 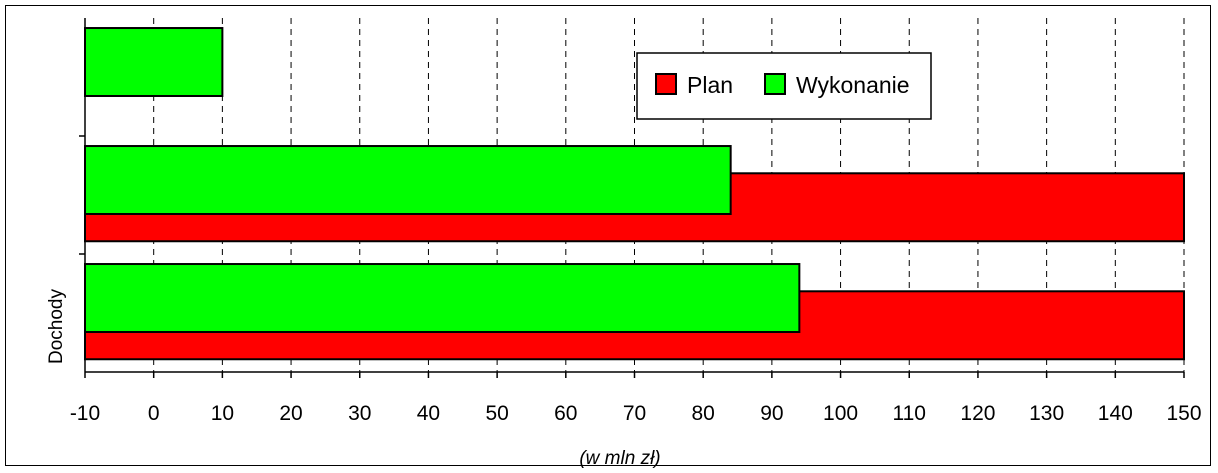 What do you see at coordinates (840, 413) in the screenshot?
I see `x-tick-label: 100` at bounding box center [840, 413].